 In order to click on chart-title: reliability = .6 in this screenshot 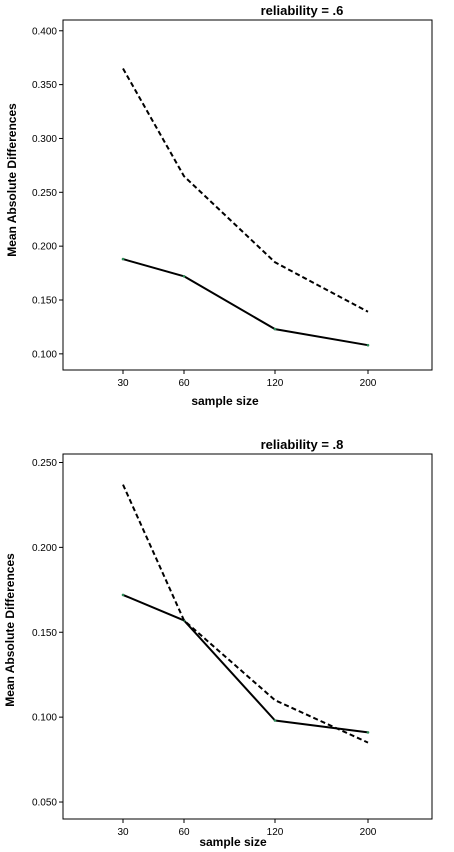, I will do `click(302, 10)`.